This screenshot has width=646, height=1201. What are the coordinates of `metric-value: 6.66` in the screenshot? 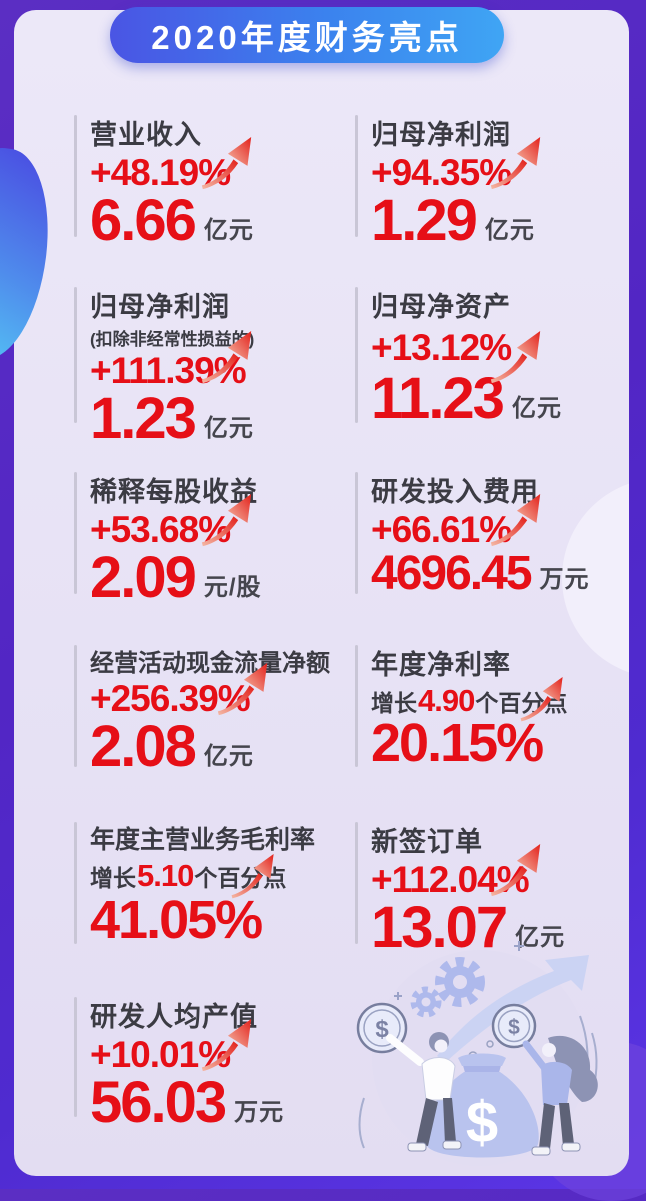 It's located at (143, 220).